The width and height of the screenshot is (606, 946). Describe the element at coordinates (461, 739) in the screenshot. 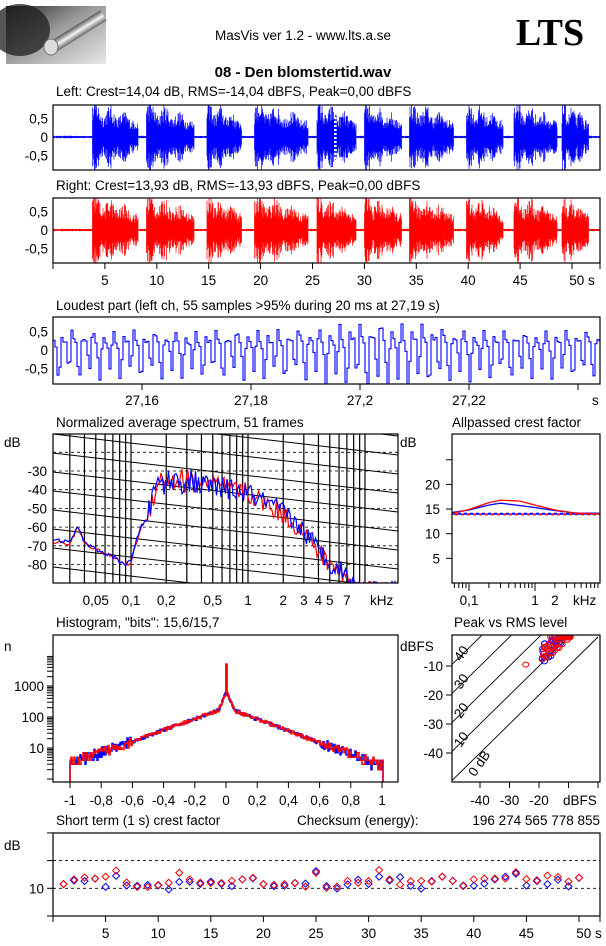

I see `pvr-crest-label: 10` at that location.